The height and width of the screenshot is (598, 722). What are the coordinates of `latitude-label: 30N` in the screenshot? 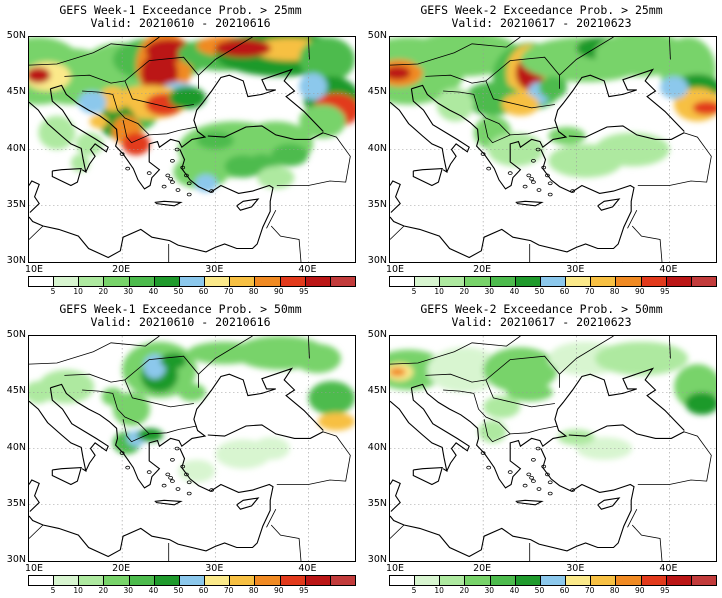 It's located at (377, 260).